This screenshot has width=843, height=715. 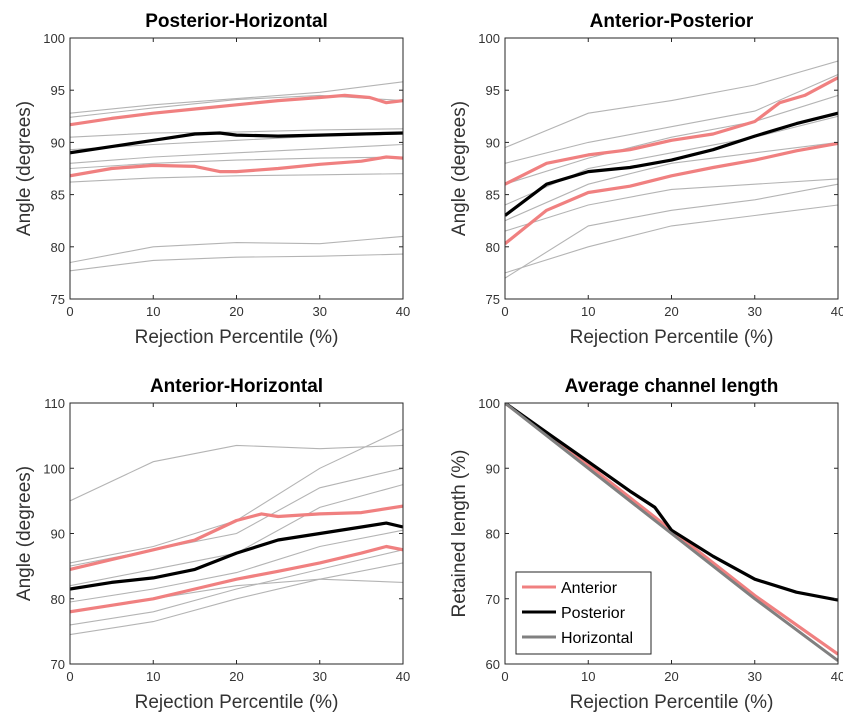 What do you see at coordinates (236, 21) in the screenshot?
I see `panel-title: Posterior-Horizontal` at bounding box center [236, 21].